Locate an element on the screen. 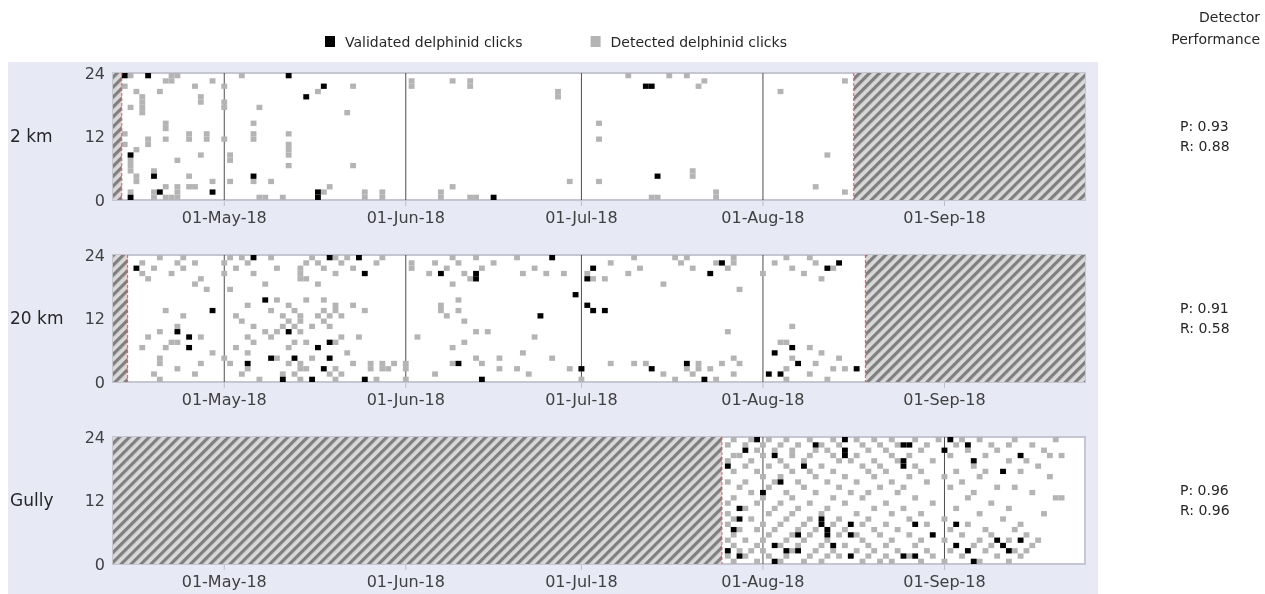 The height and width of the screenshot is (594, 1265). text: R: 0.88 is located at coordinates (1205, 146).